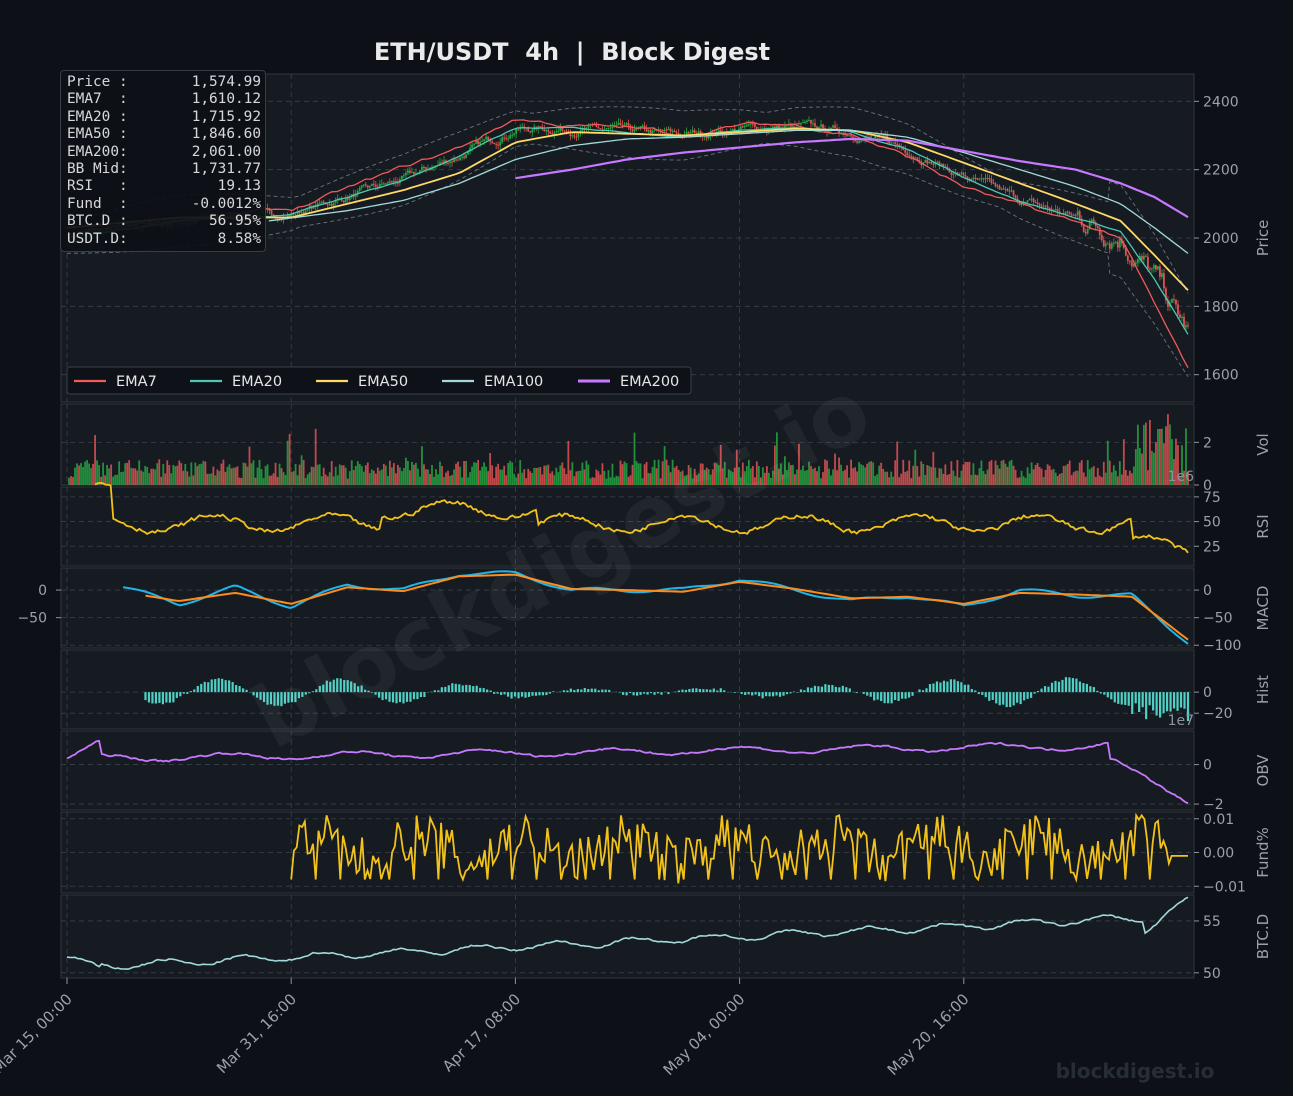 Image resolution: width=1293 pixels, height=1096 pixels. I want to click on info-row-ema200: EMA200: 2,061.00, so click(164, 151).